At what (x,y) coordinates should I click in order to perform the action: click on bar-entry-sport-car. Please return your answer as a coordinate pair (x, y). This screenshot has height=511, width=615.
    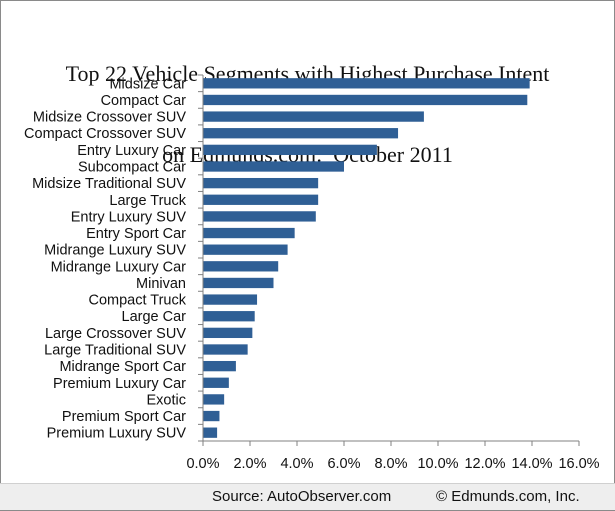
    Looking at the image, I should click on (249, 233).